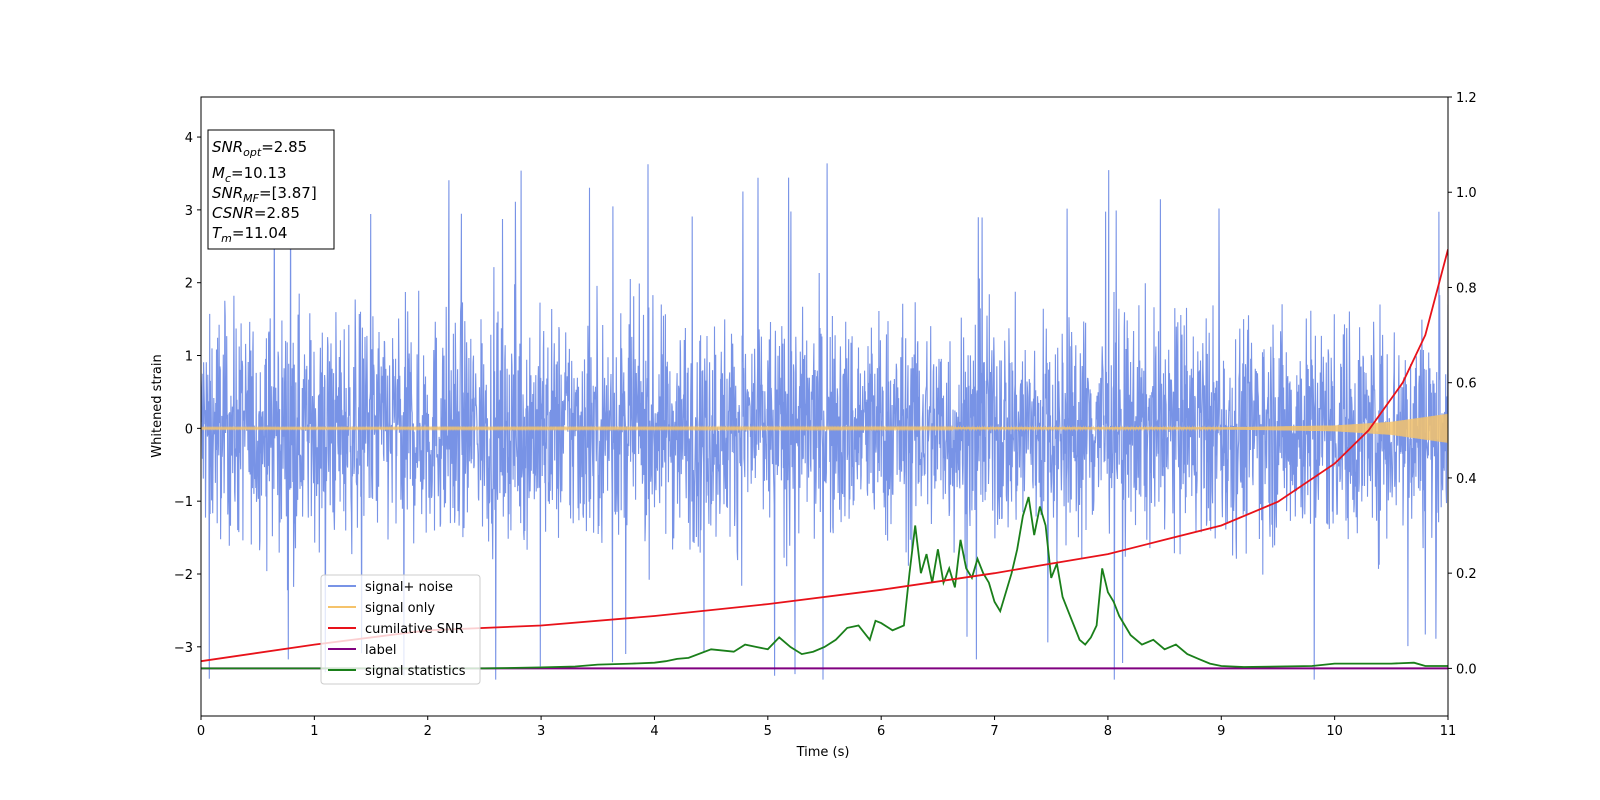  Describe the element at coordinates (1466, 479) in the screenshot. I see `y2-tick-label: 0.4` at that location.